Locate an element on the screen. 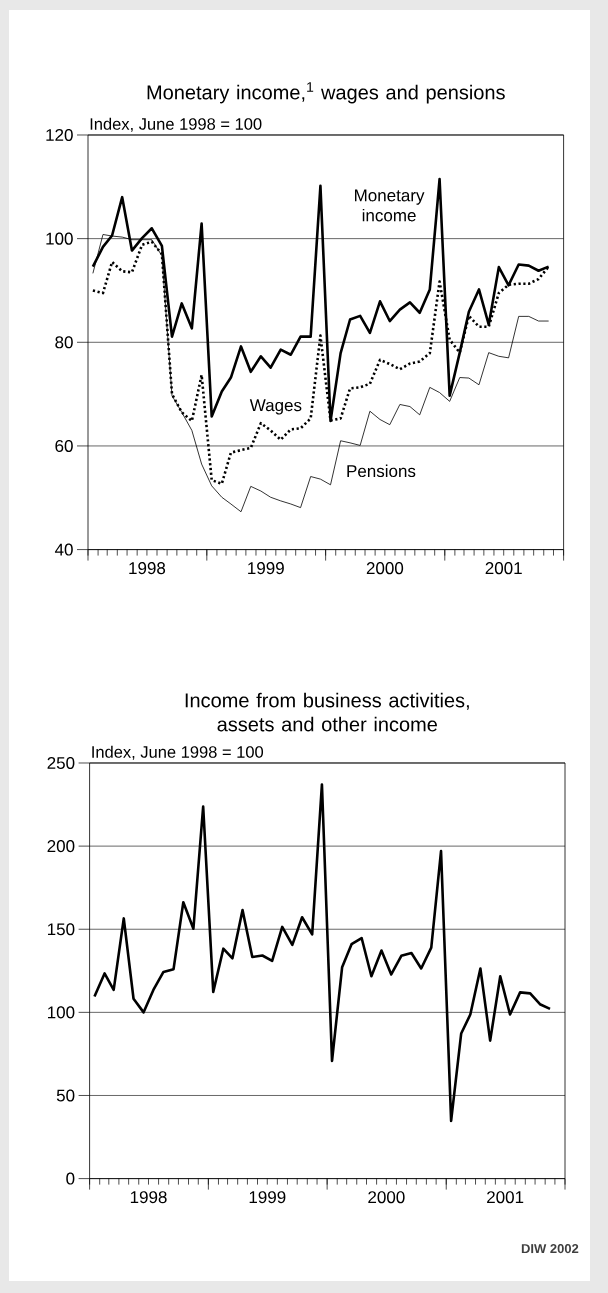 The width and height of the screenshot is (608, 1293). y-tick-label: 80 is located at coordinates (64, 342).